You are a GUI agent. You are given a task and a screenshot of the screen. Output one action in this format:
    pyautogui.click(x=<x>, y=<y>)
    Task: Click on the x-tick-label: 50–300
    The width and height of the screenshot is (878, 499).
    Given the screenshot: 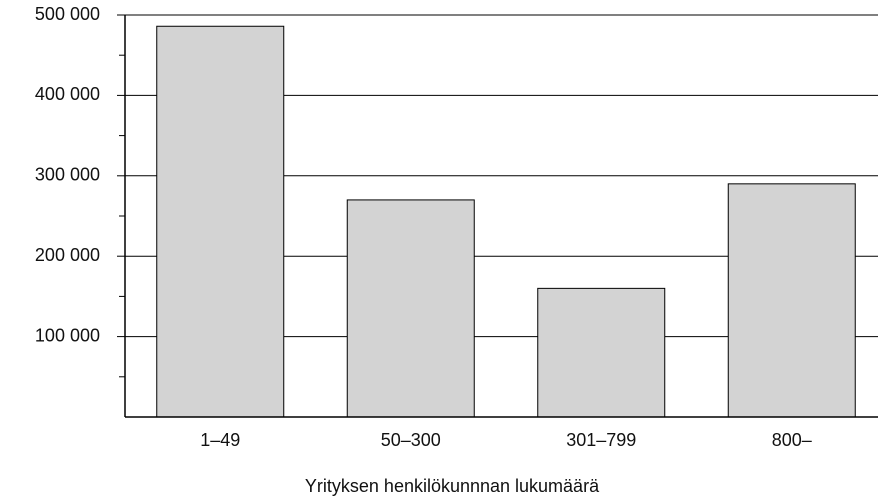 What is the action you would take?
    pyautogui.click(x=411, y=440)
    